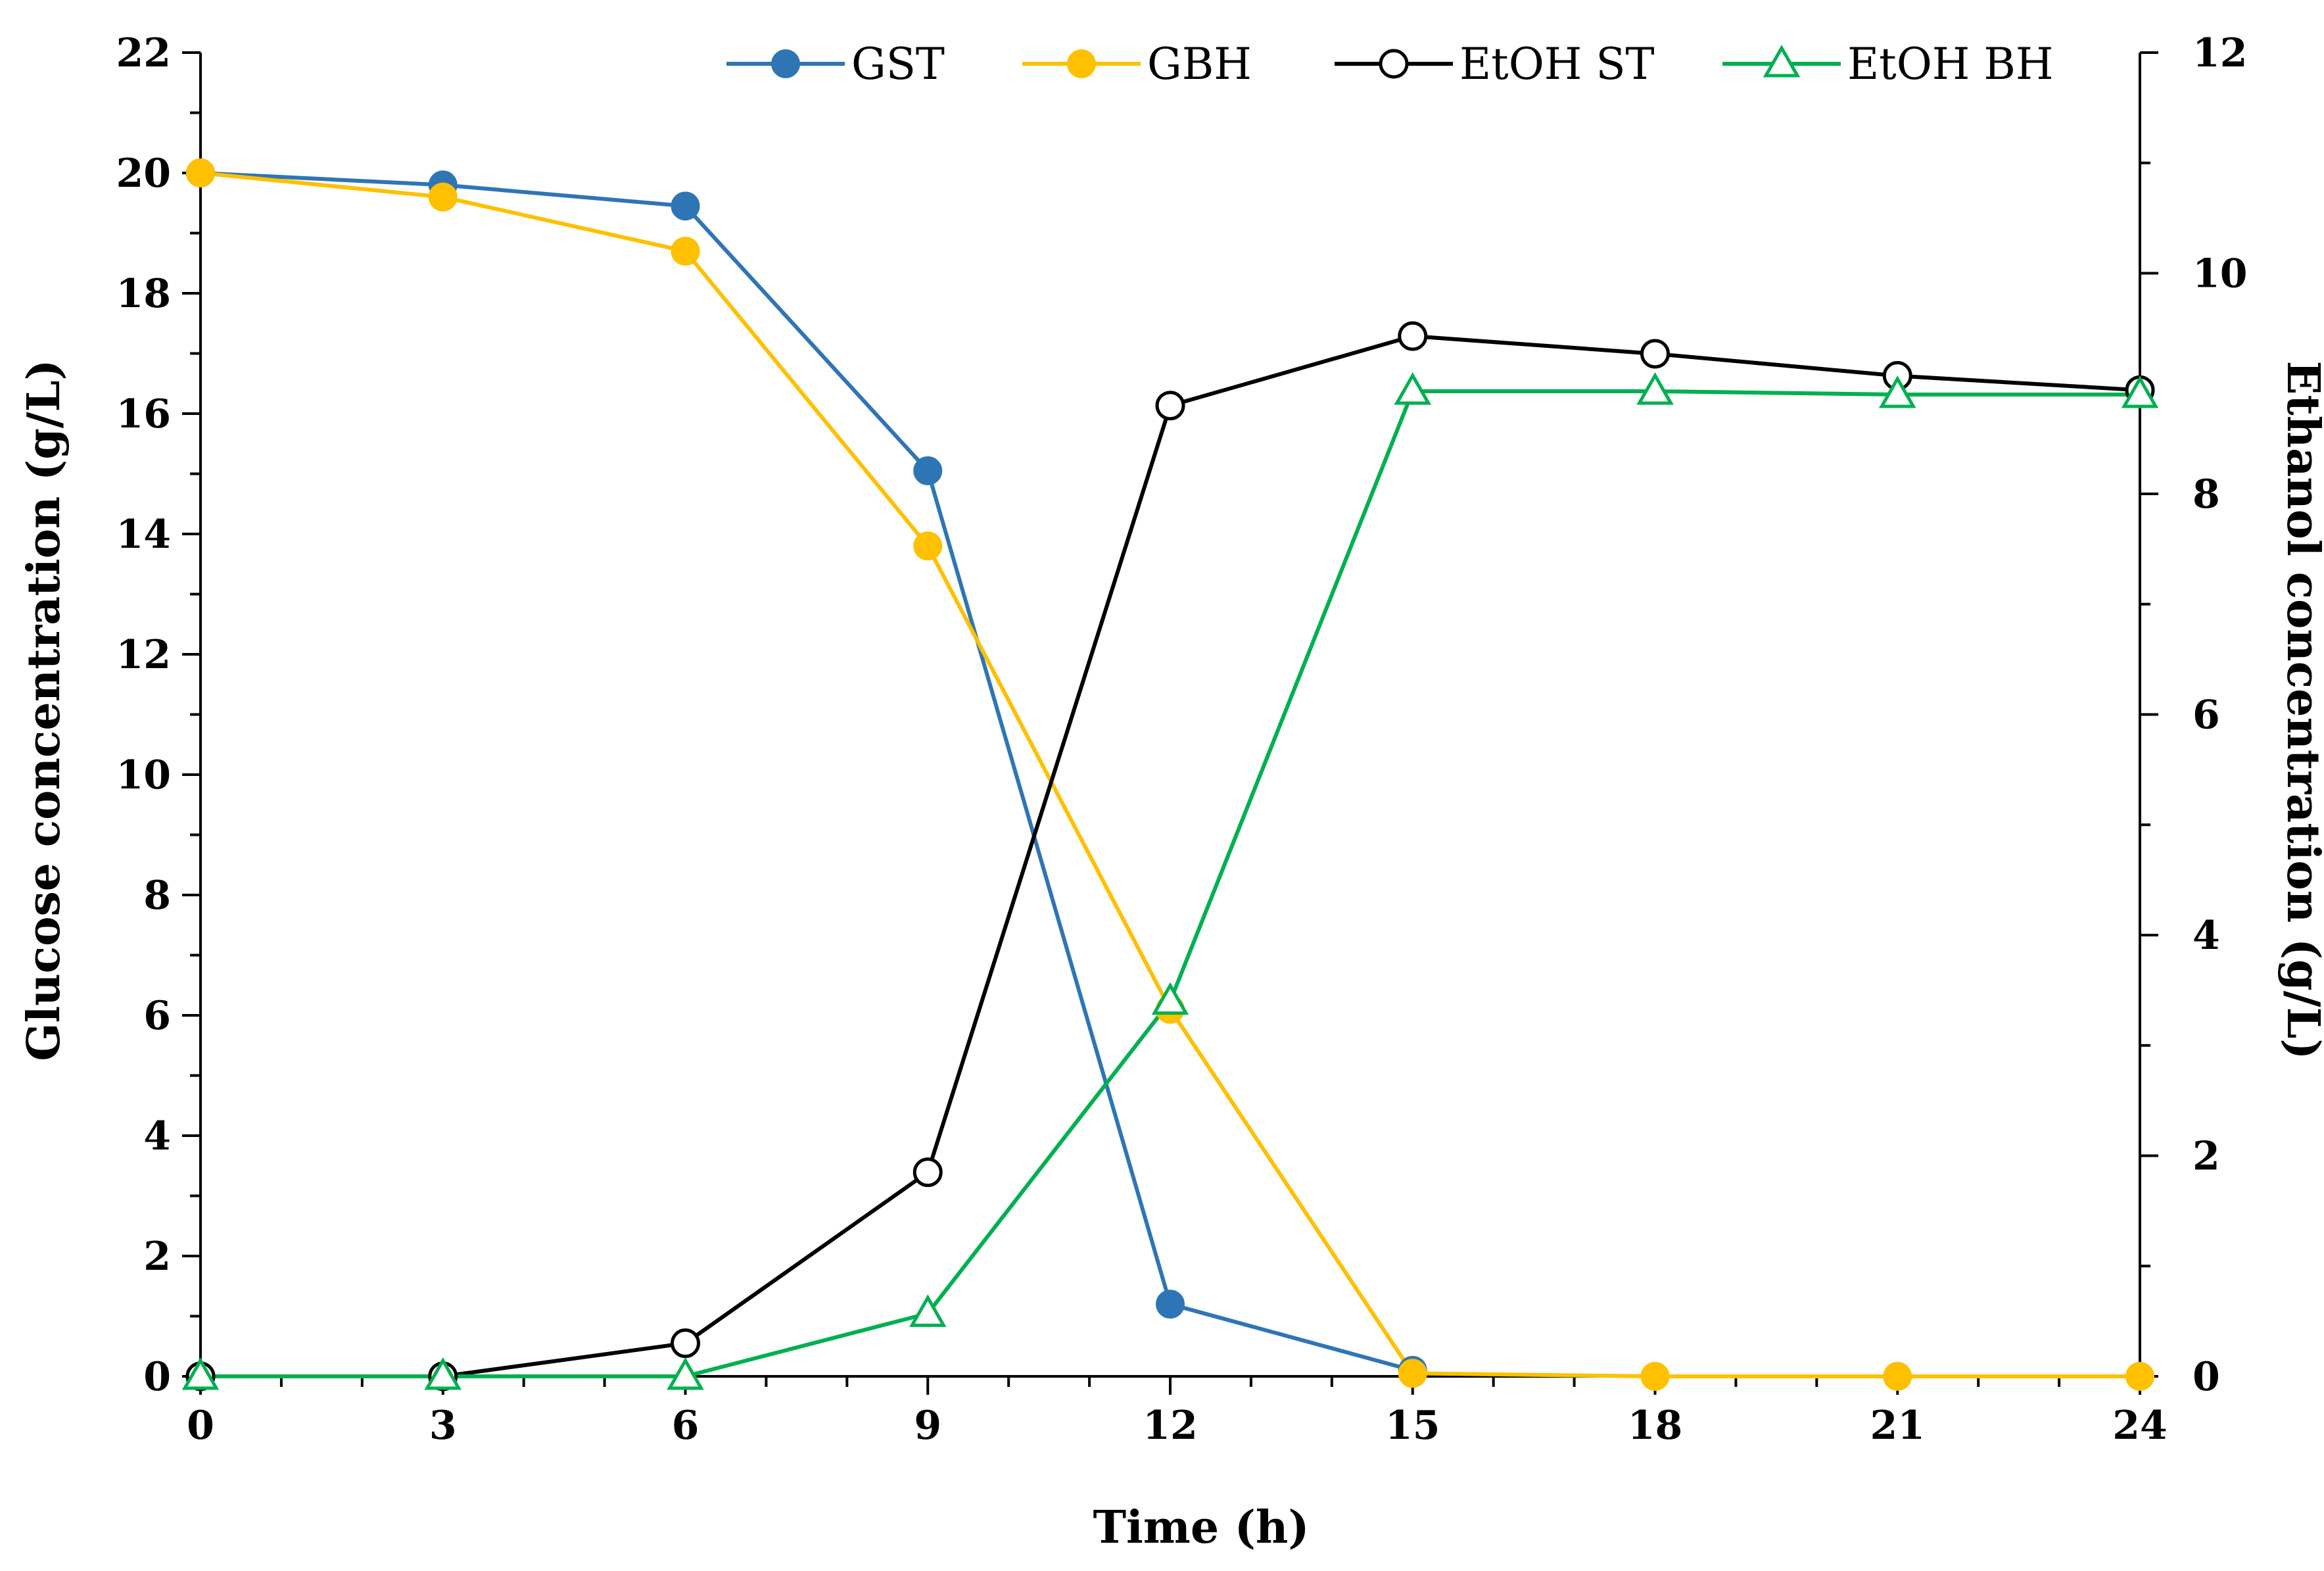  Describe the element at coordinates (1412, 1426) in the screenshot. I see `x-tick-label: 15` at that location.